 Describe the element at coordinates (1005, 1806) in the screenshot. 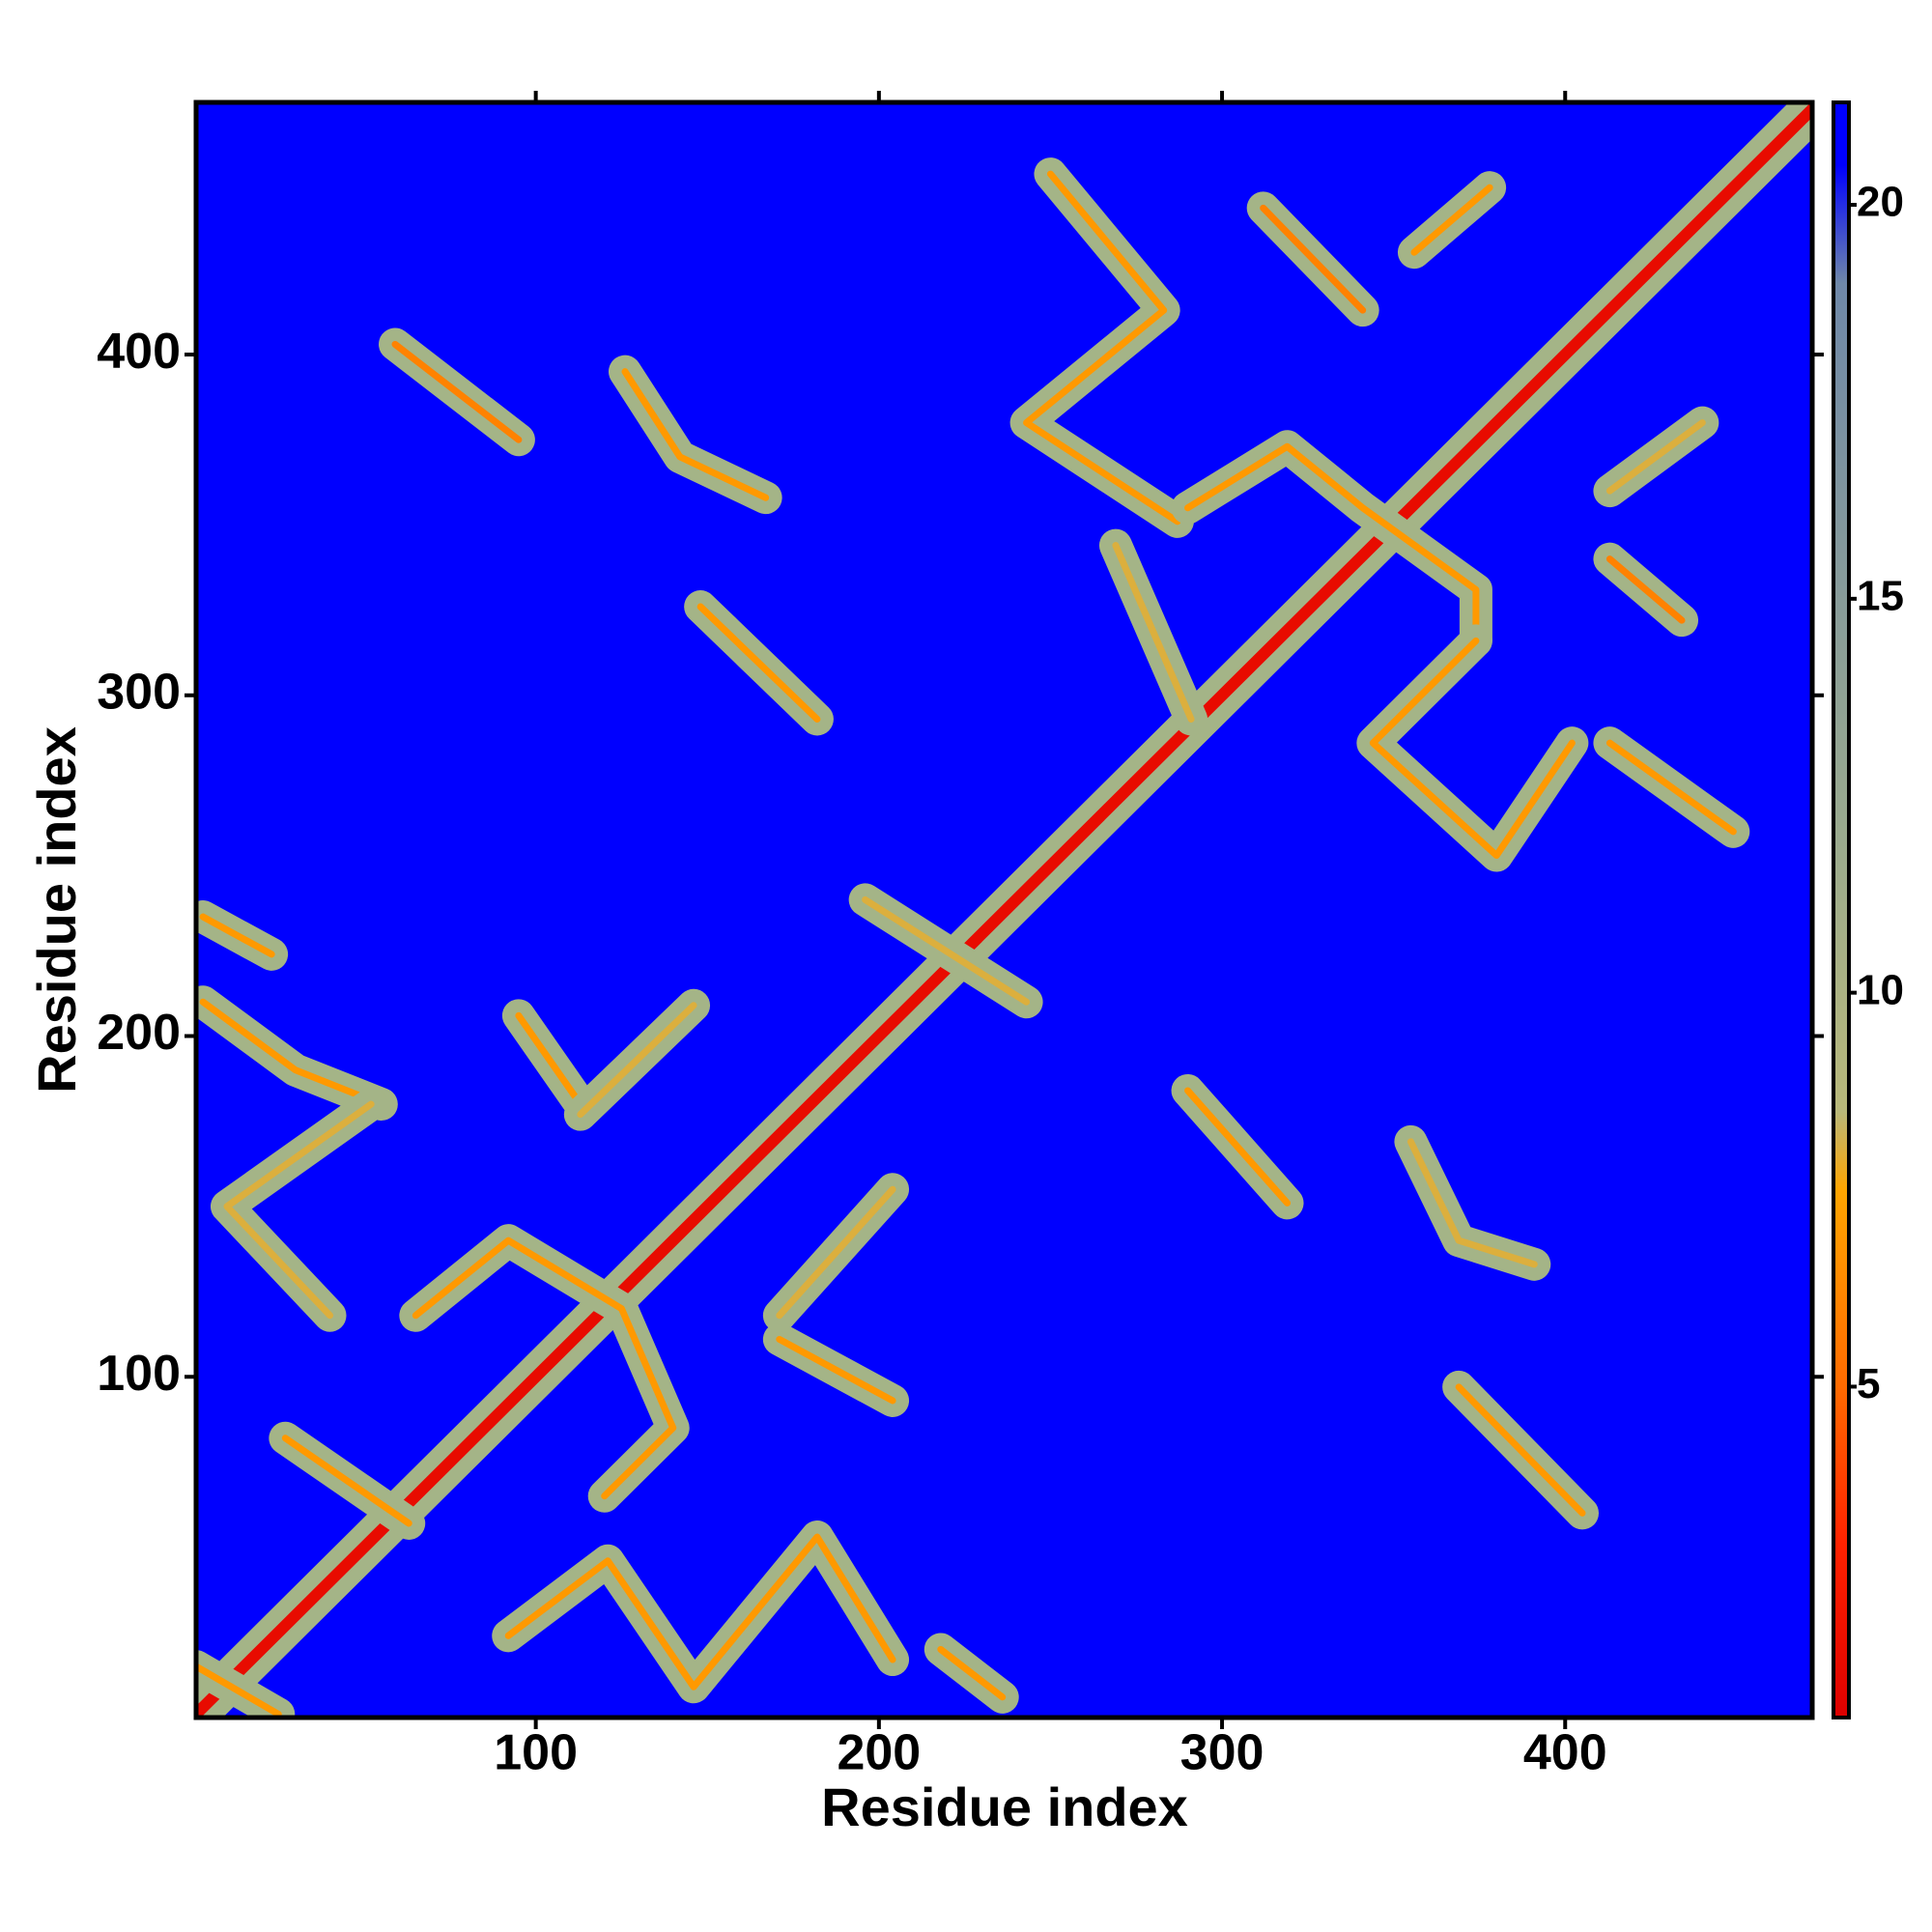

I see `x-axis-label: Residue index` at that location.